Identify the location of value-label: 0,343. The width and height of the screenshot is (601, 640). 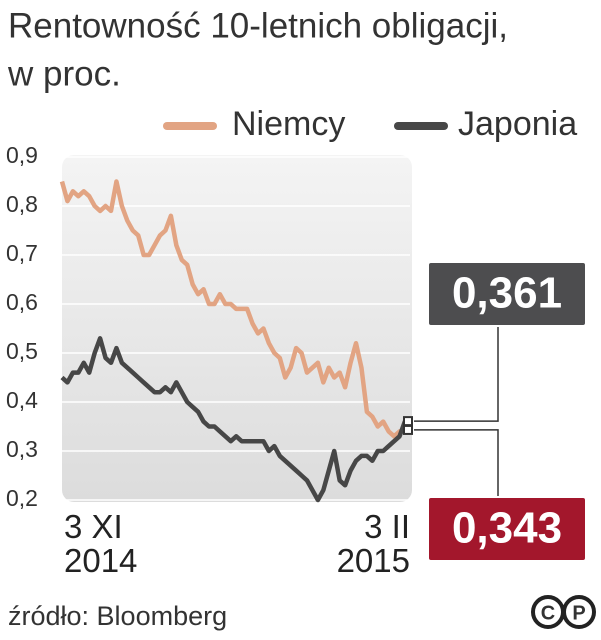
(507, 528).